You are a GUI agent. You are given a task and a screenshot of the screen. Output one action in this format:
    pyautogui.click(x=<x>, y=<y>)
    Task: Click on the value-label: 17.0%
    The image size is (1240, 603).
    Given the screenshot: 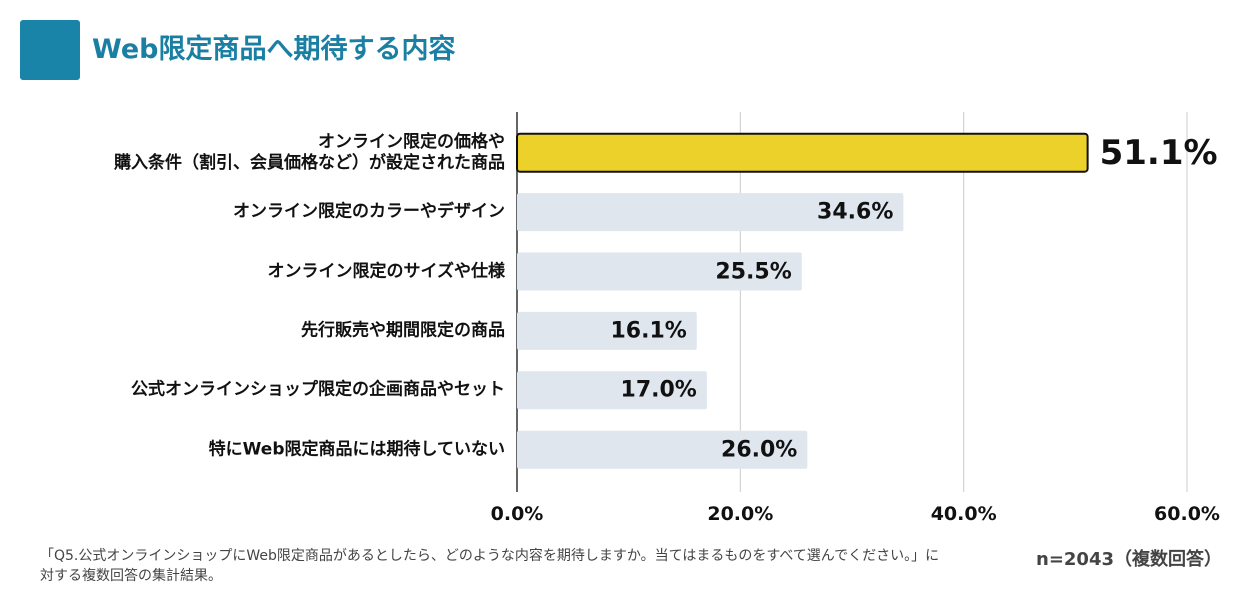 What is the action you would take?
    pyautogui.click(x=658, y=390)
    